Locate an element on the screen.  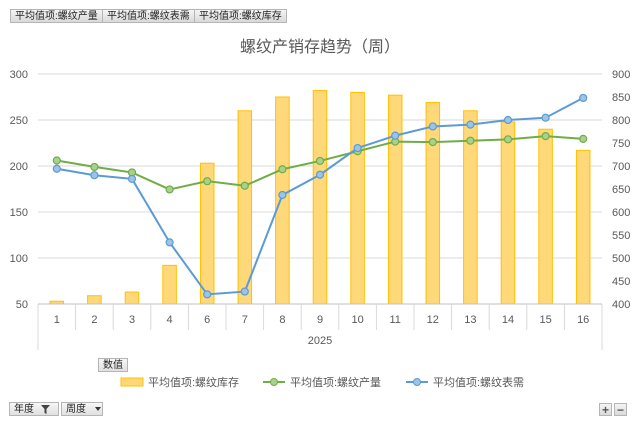
x-tick-label: 4 is located at coordinates (170, 320).